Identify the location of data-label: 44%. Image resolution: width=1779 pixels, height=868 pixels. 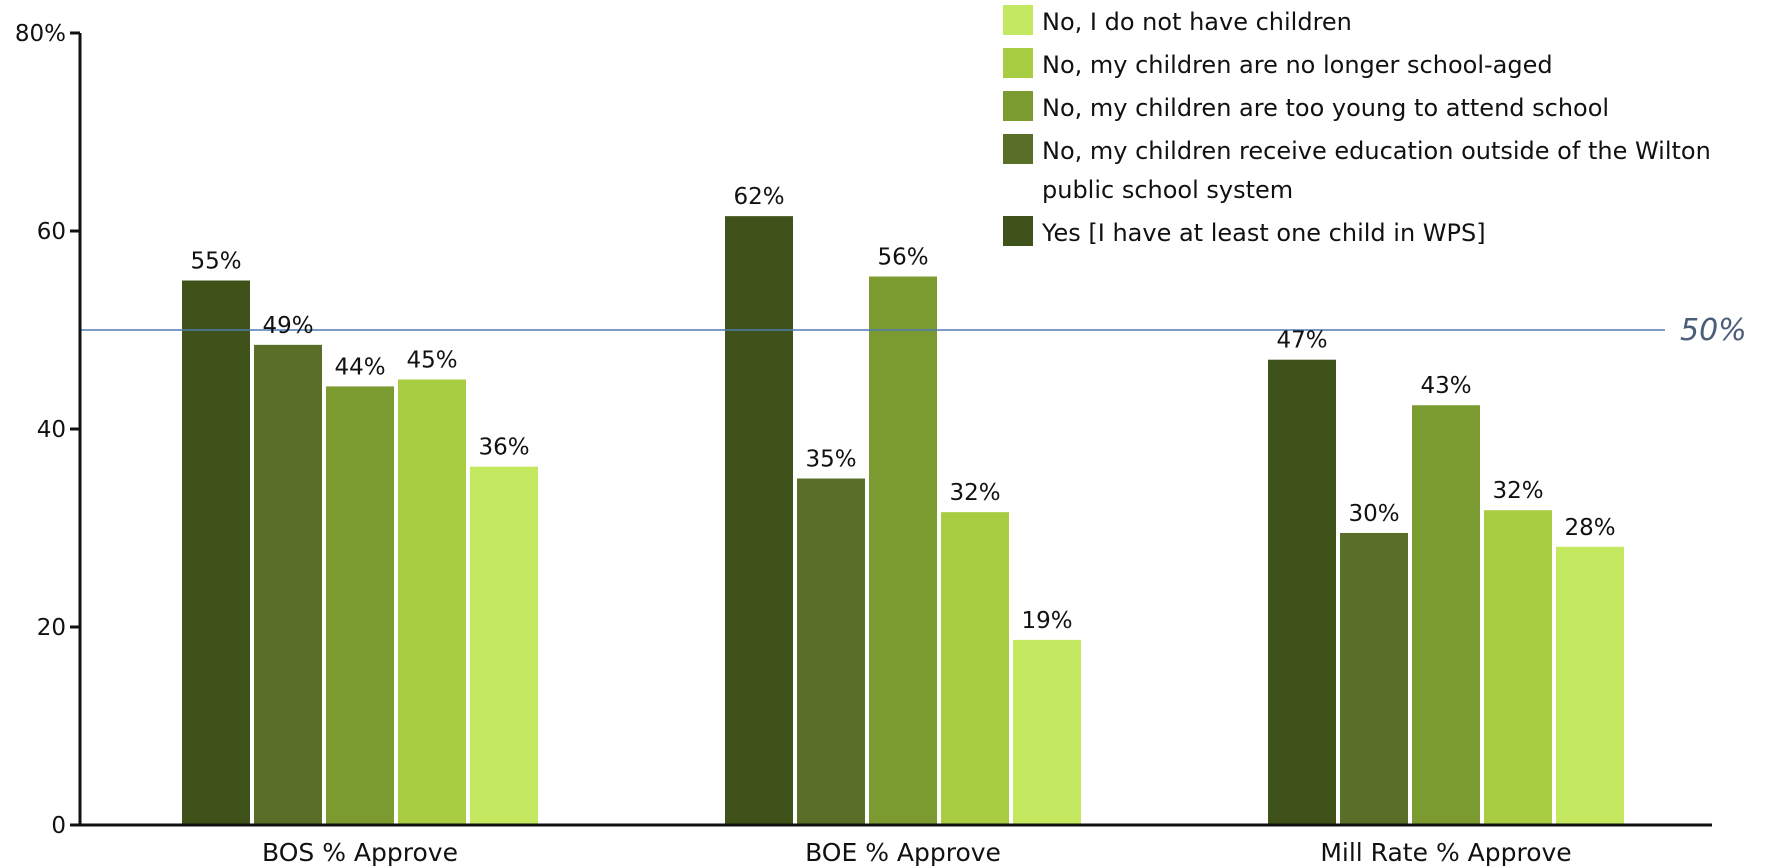
(359, 367).